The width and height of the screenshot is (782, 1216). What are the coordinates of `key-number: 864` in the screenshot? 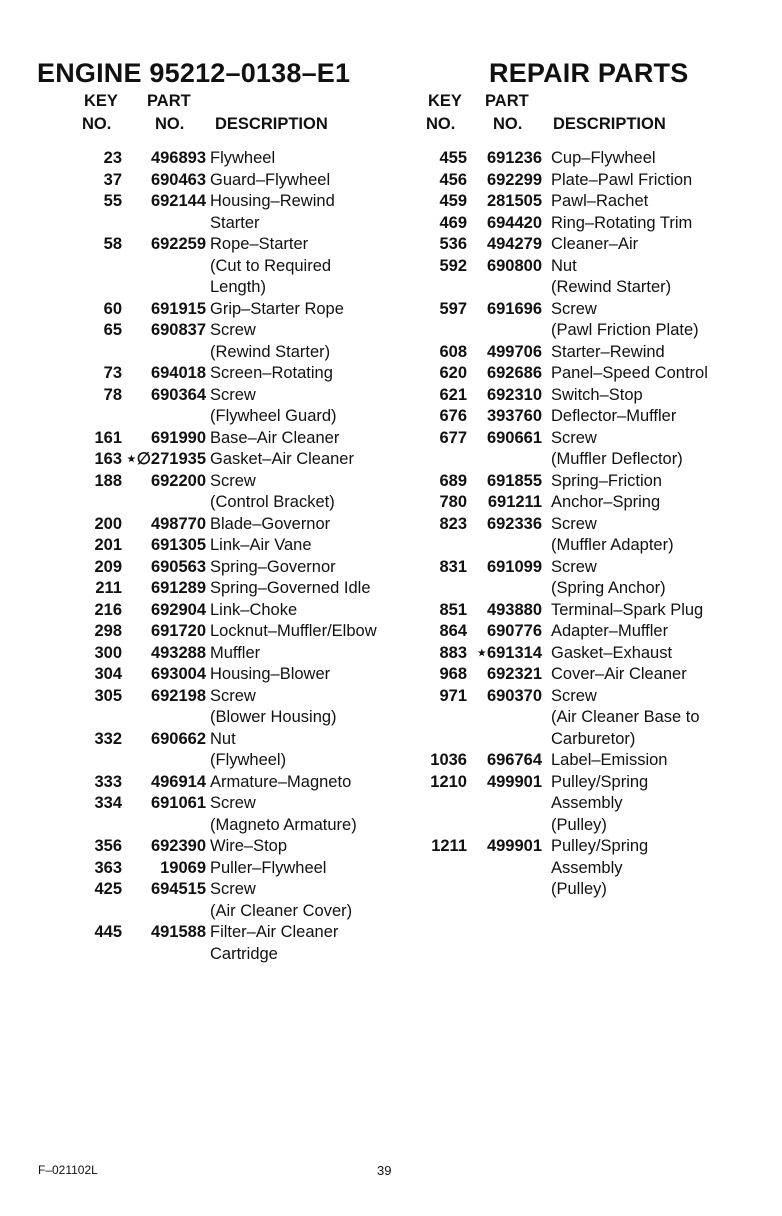 It's located at (453, 631).